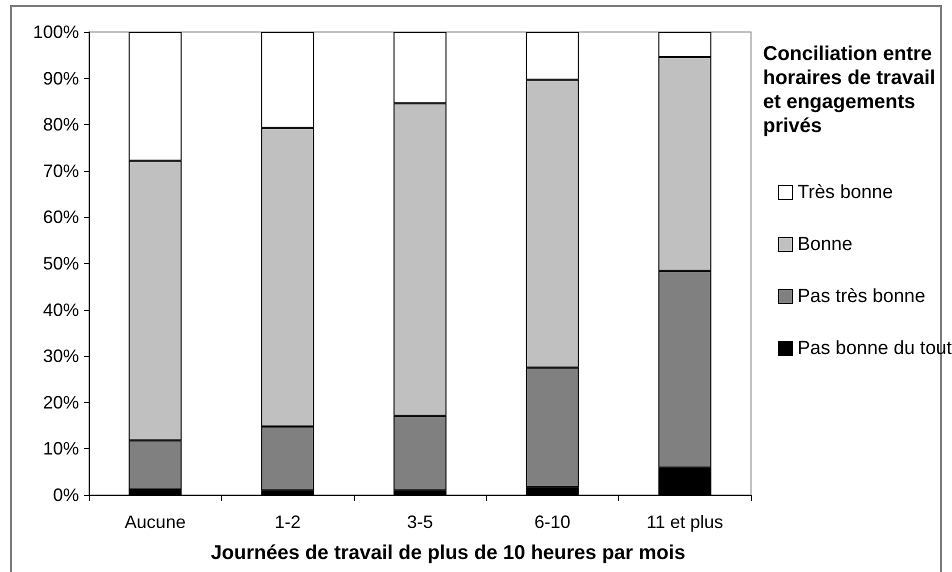  What do you see at coordinates (825, 244) in the screenshot?
I see `legend-label: Bonne` at bounding box center [825, 244].